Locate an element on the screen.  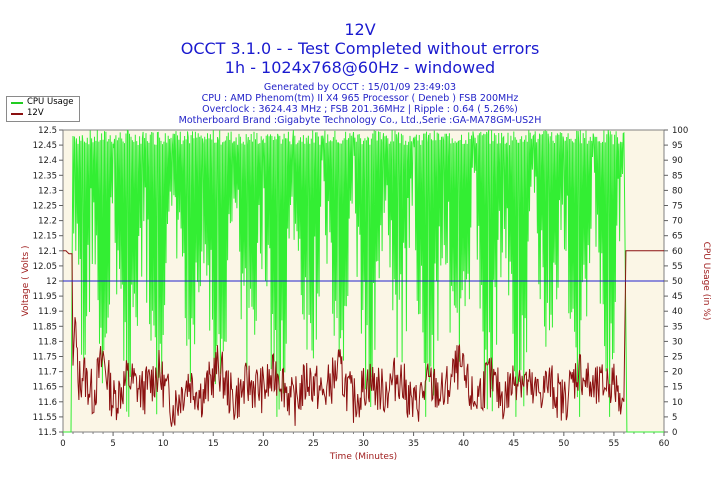
x-tick-label: 0 is located at coordinates (62, 444).